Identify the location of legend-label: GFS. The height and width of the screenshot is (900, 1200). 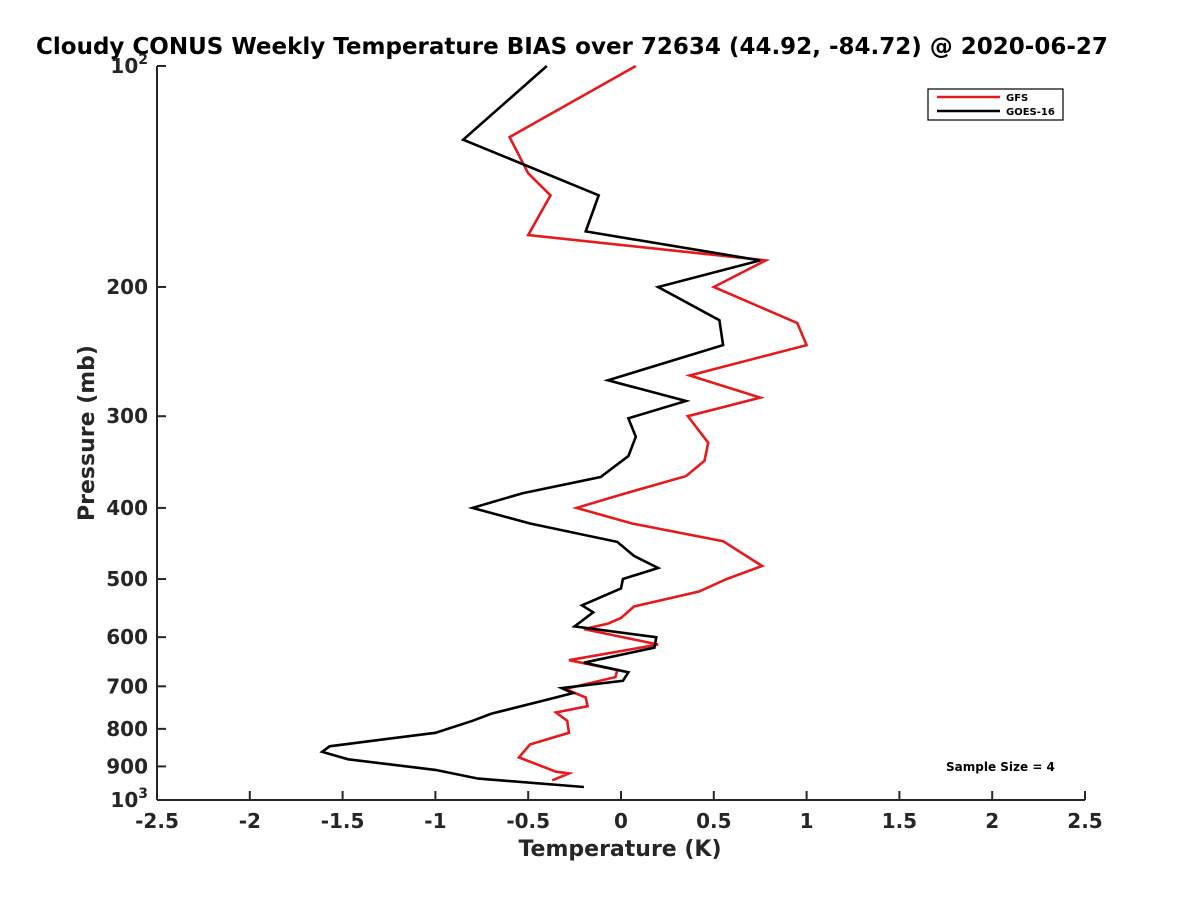
(1017, 98).